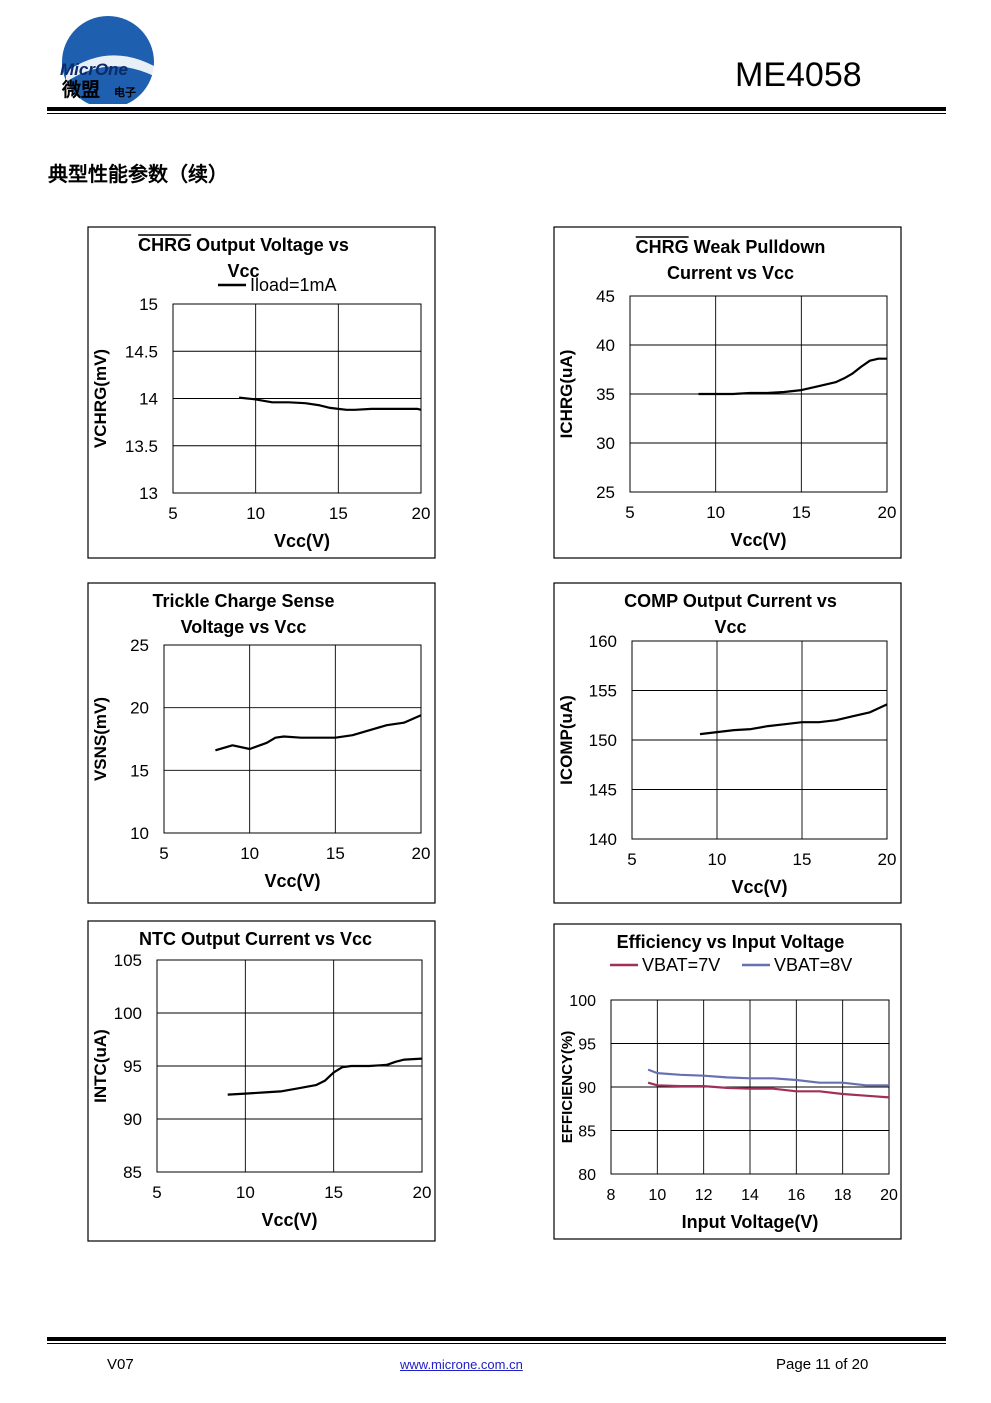  What do you see at coordinates (603, 641) in the screenshot?
I see `y-tick-label: 160` at bounding box center [603, 641].